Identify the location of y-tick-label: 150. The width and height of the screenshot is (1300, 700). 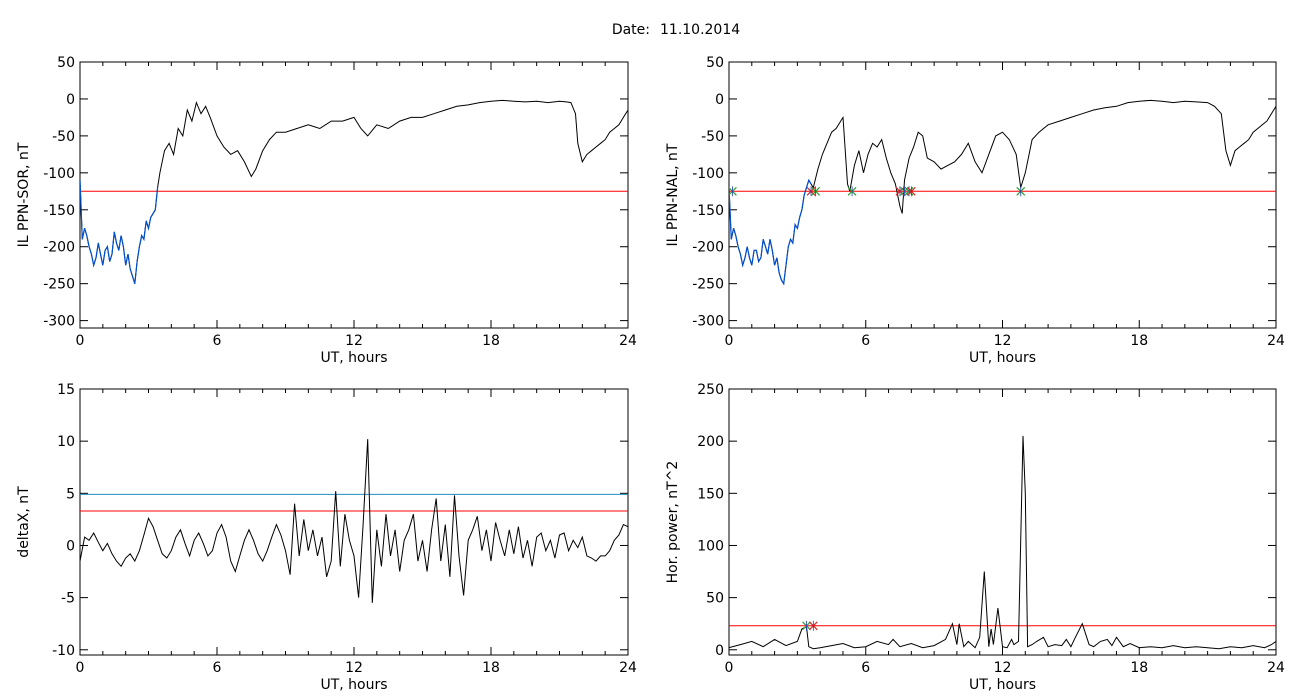
(710, 494).